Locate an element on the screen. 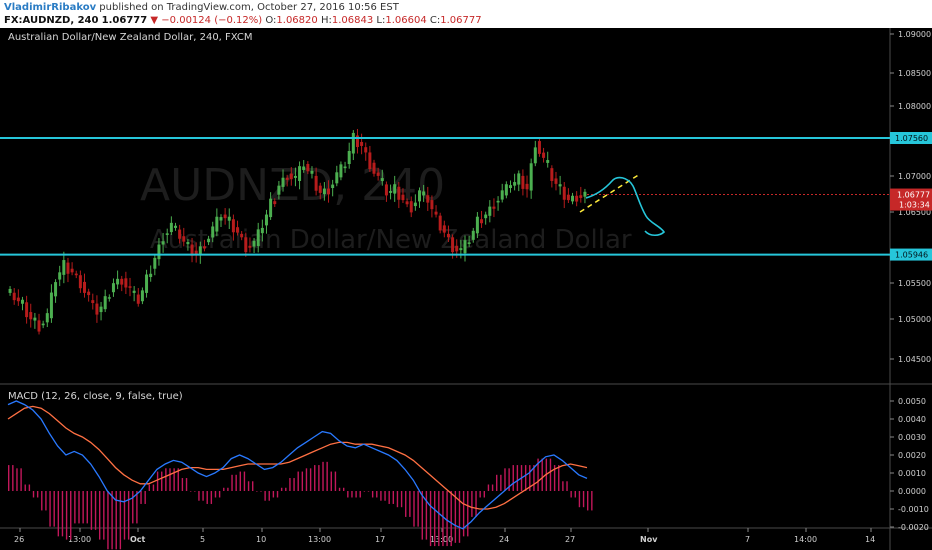 The width and height of the screenshot is (932, 550). trendline-drawing is located at coordinates (610, 193).